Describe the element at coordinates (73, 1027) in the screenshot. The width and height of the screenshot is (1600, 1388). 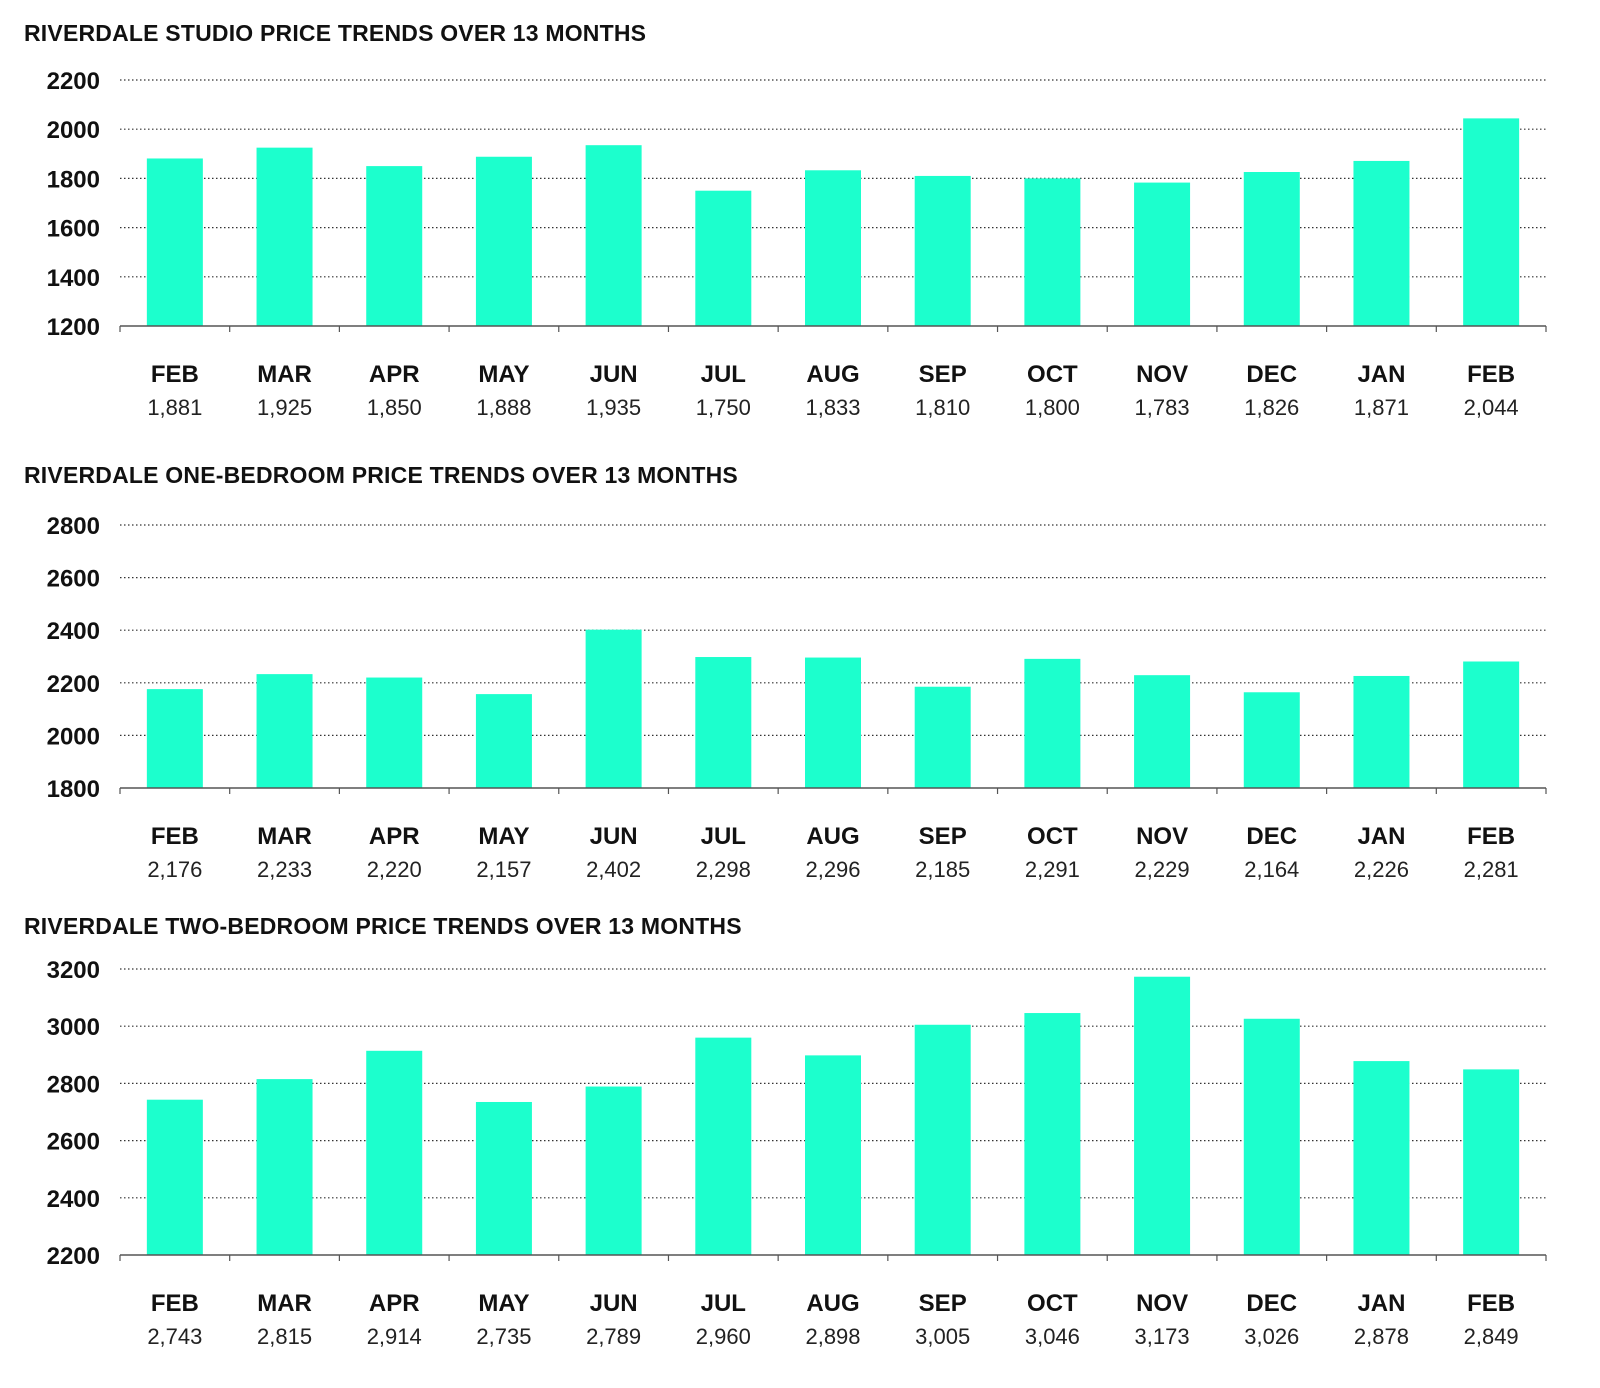
I see `y-tick-label: 3000` at that location.